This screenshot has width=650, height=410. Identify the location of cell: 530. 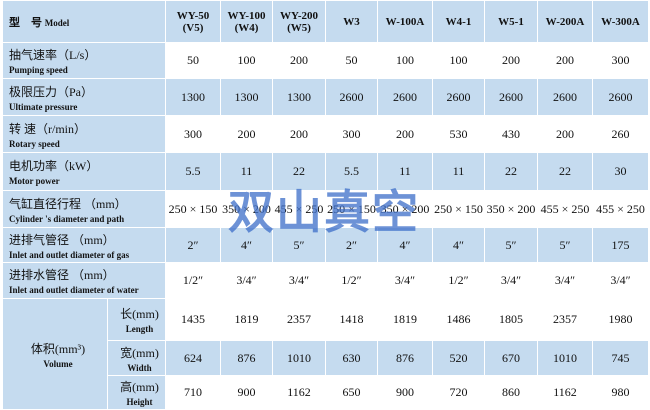
(458, 134).